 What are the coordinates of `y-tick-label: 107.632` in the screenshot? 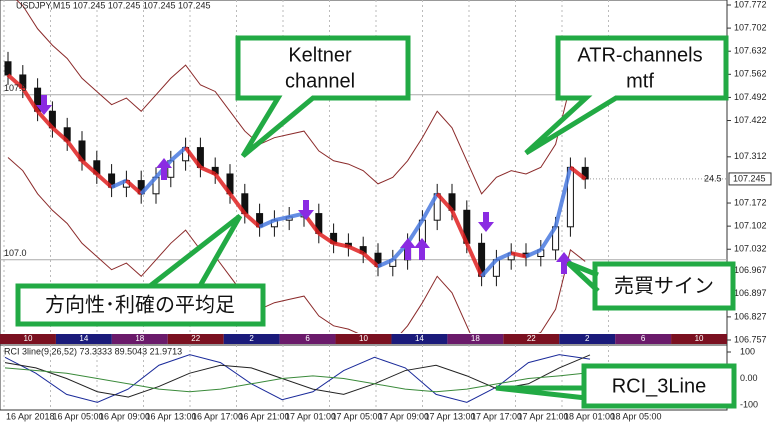 It's located at (750, 51).